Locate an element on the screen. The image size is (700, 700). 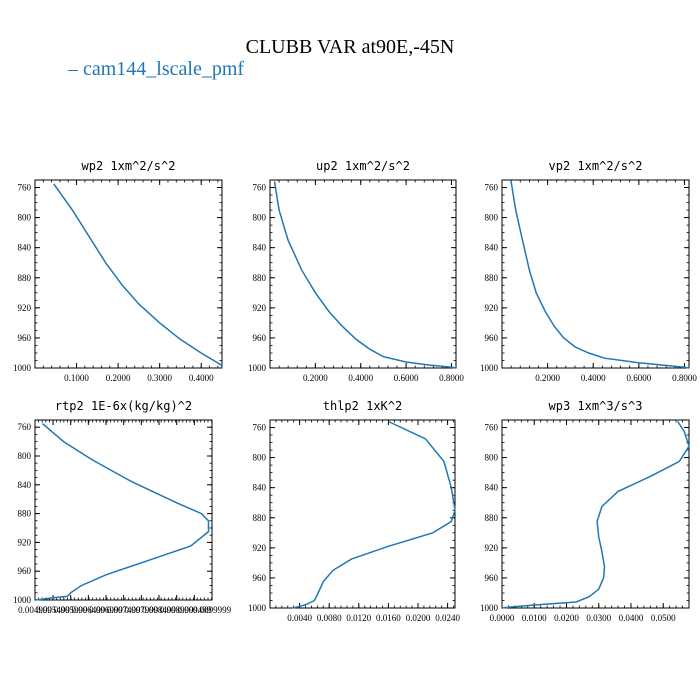
x-tick-label: 0.1000 is located at coordinates (76, 378).